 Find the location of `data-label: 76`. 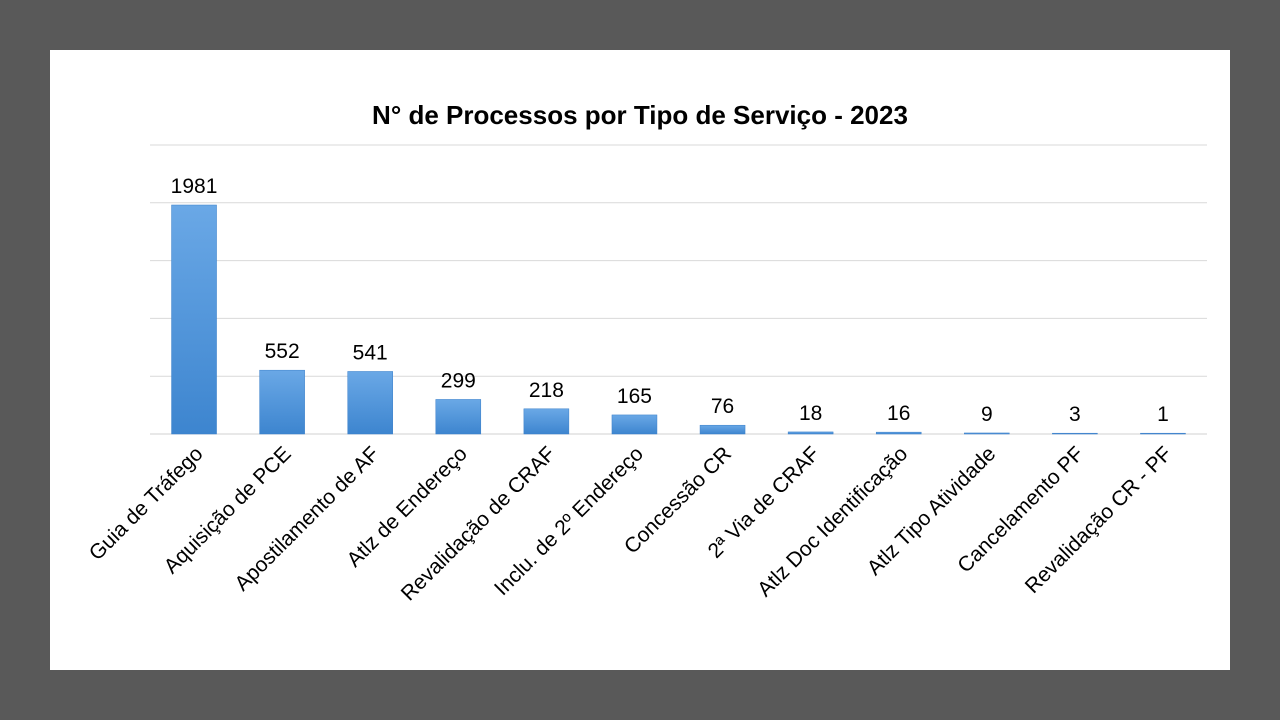

data-label: 76 is located at coordinates (722, 406).